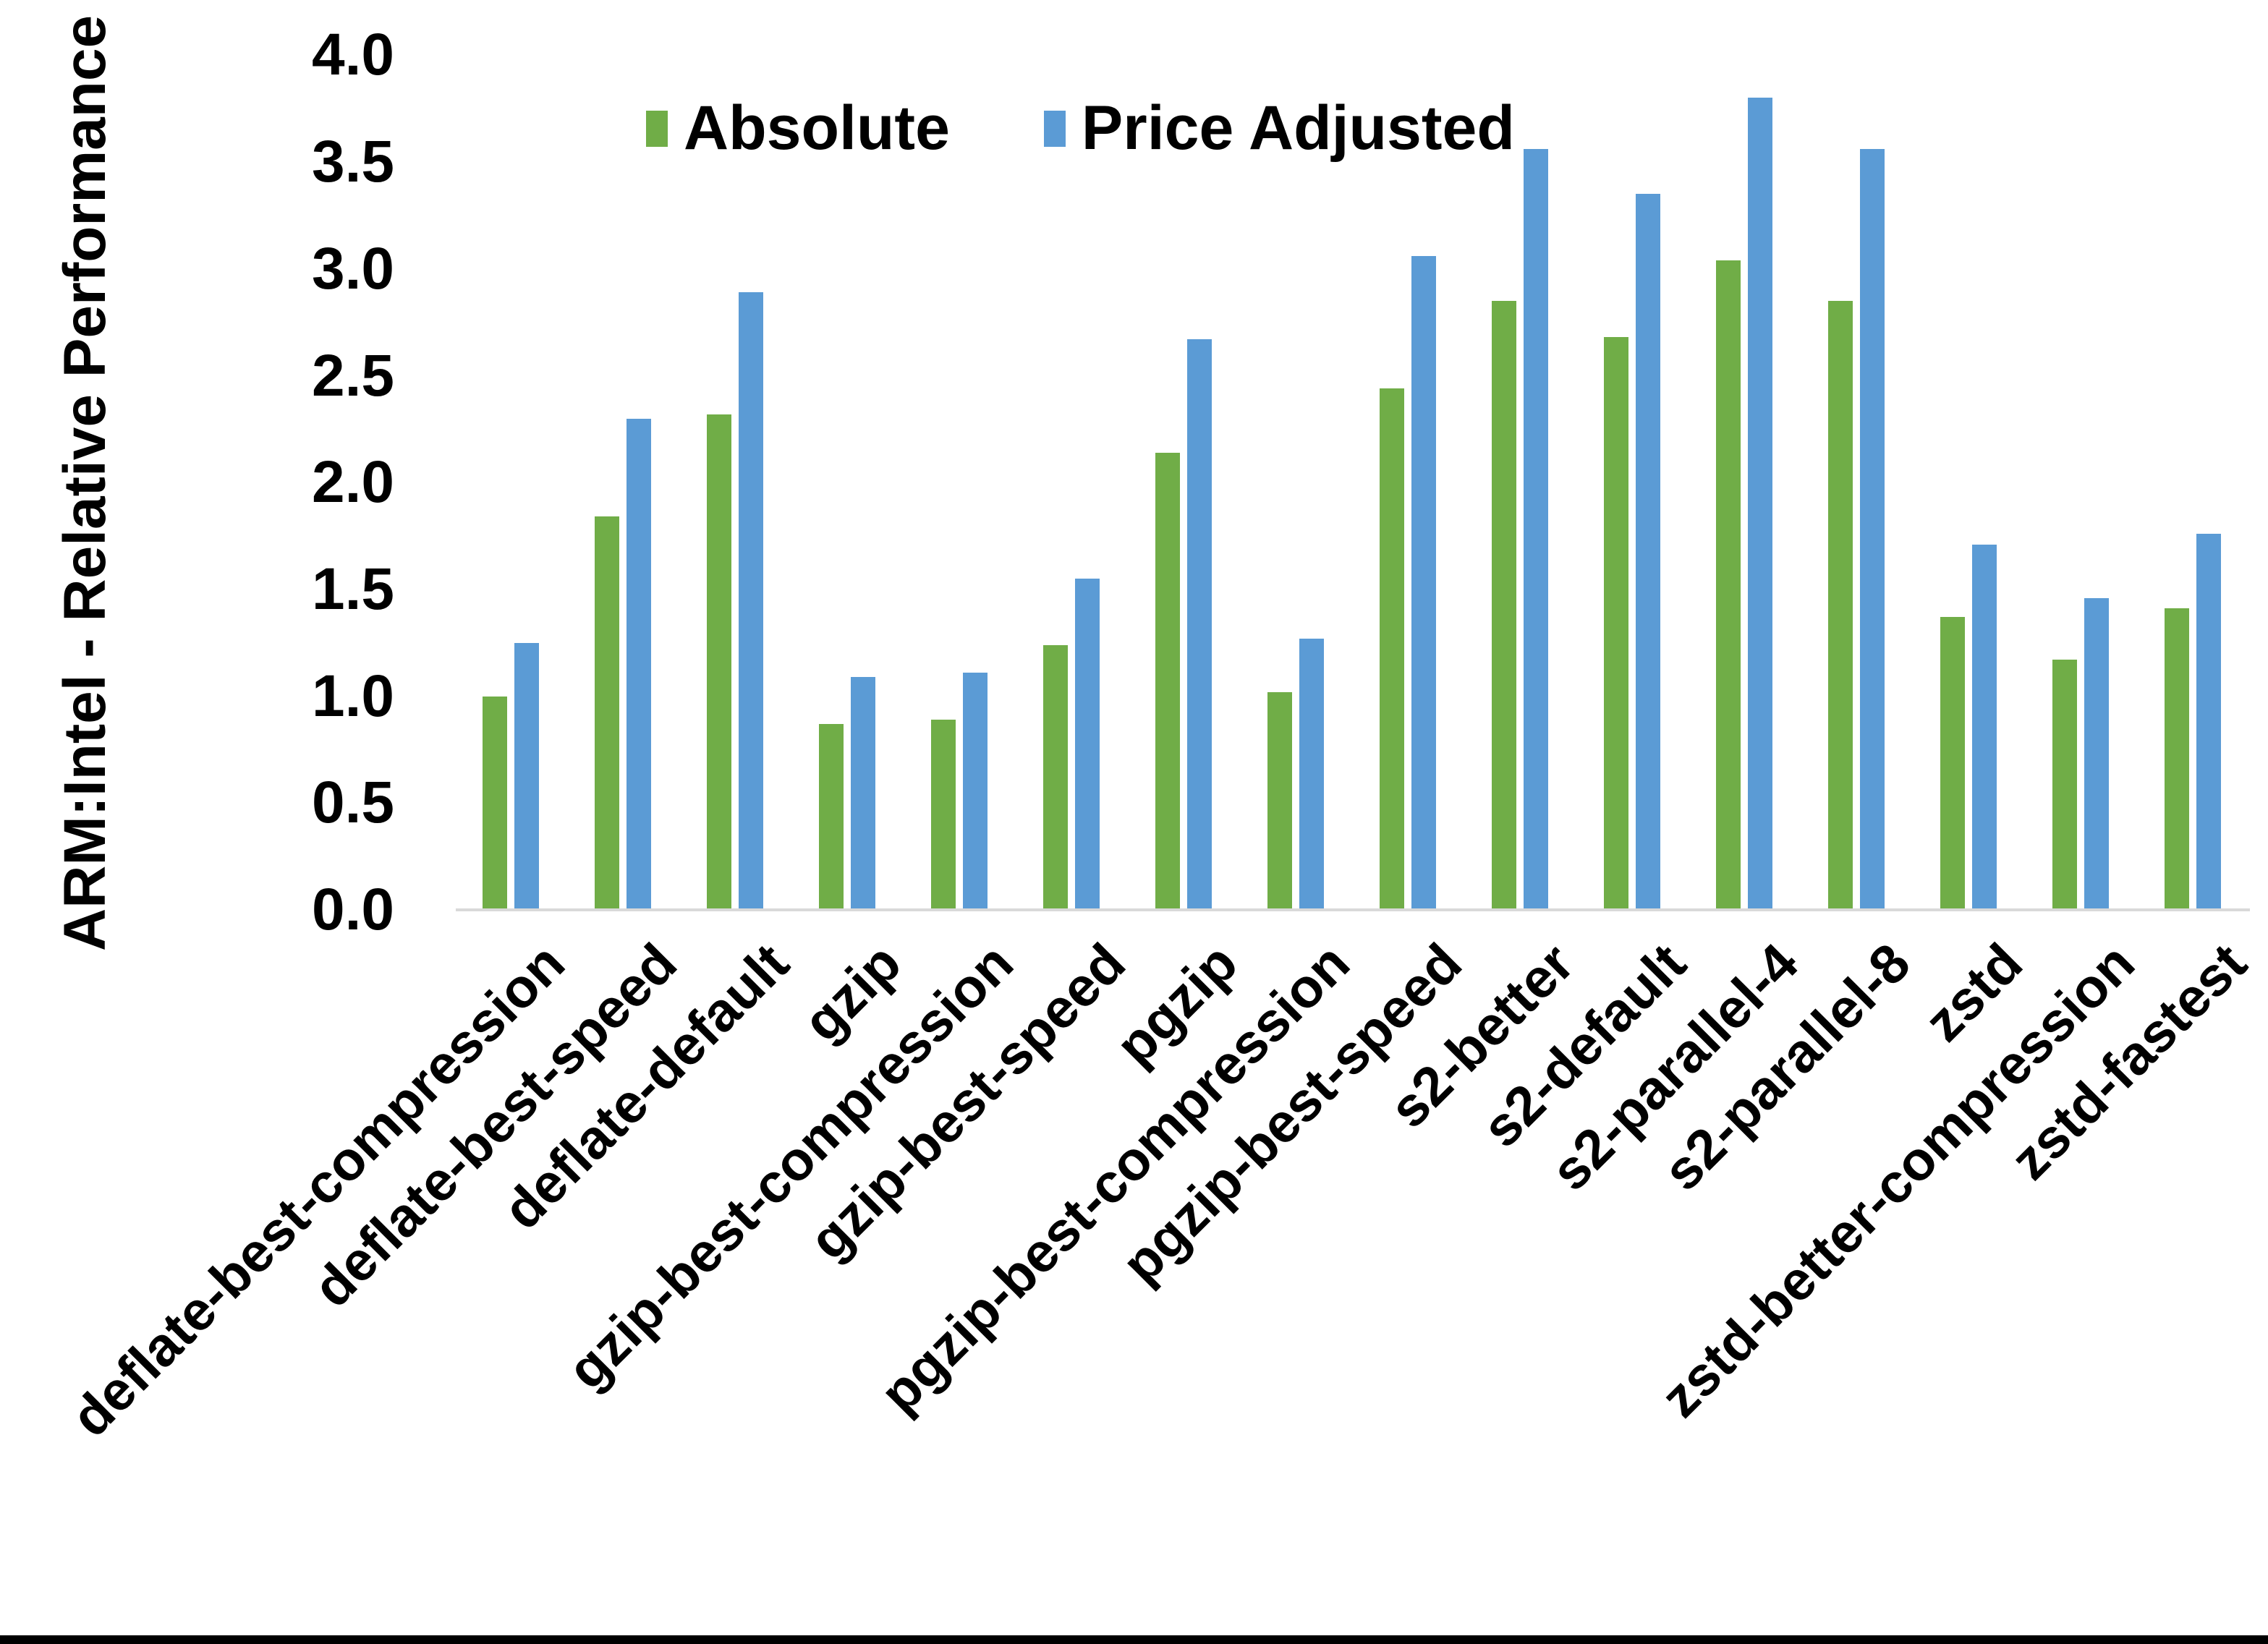  Describe the element at coordinates (719, 662) in the screenshot. I see `bar-absolute-deflate-default` at that location.